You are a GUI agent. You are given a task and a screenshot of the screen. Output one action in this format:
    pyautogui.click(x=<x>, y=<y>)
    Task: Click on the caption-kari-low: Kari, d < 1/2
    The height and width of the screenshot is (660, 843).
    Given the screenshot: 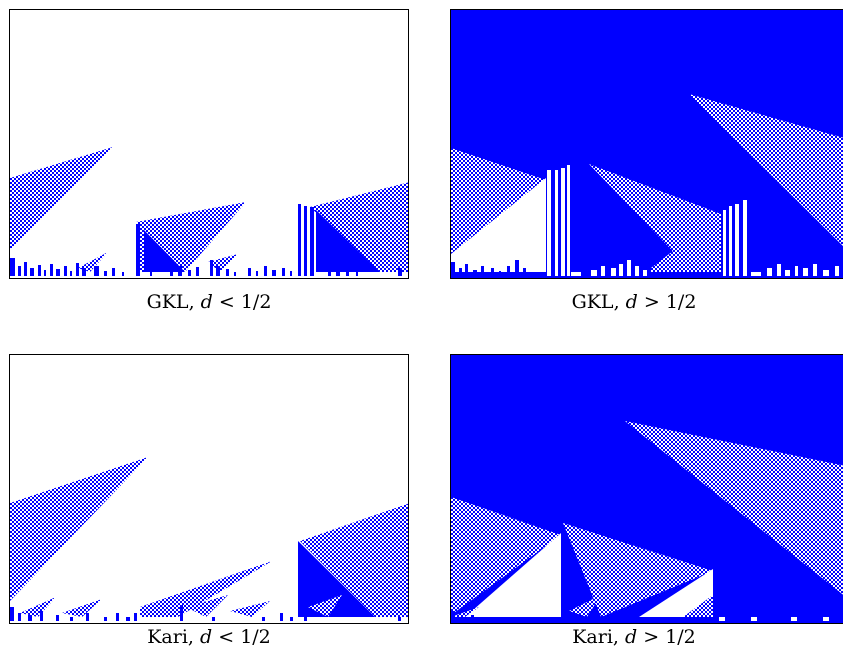 What is the action you would take?
    pyautogui.click(x=209, y=637)
    